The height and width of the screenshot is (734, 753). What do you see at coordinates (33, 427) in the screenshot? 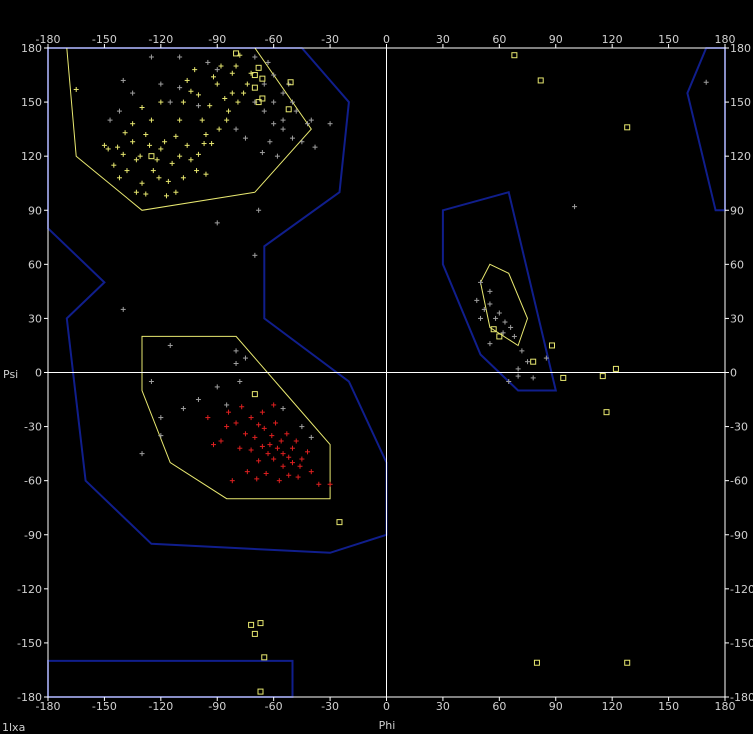
I see `y-tick-label-left: -30` at bounding box center [33, 427].